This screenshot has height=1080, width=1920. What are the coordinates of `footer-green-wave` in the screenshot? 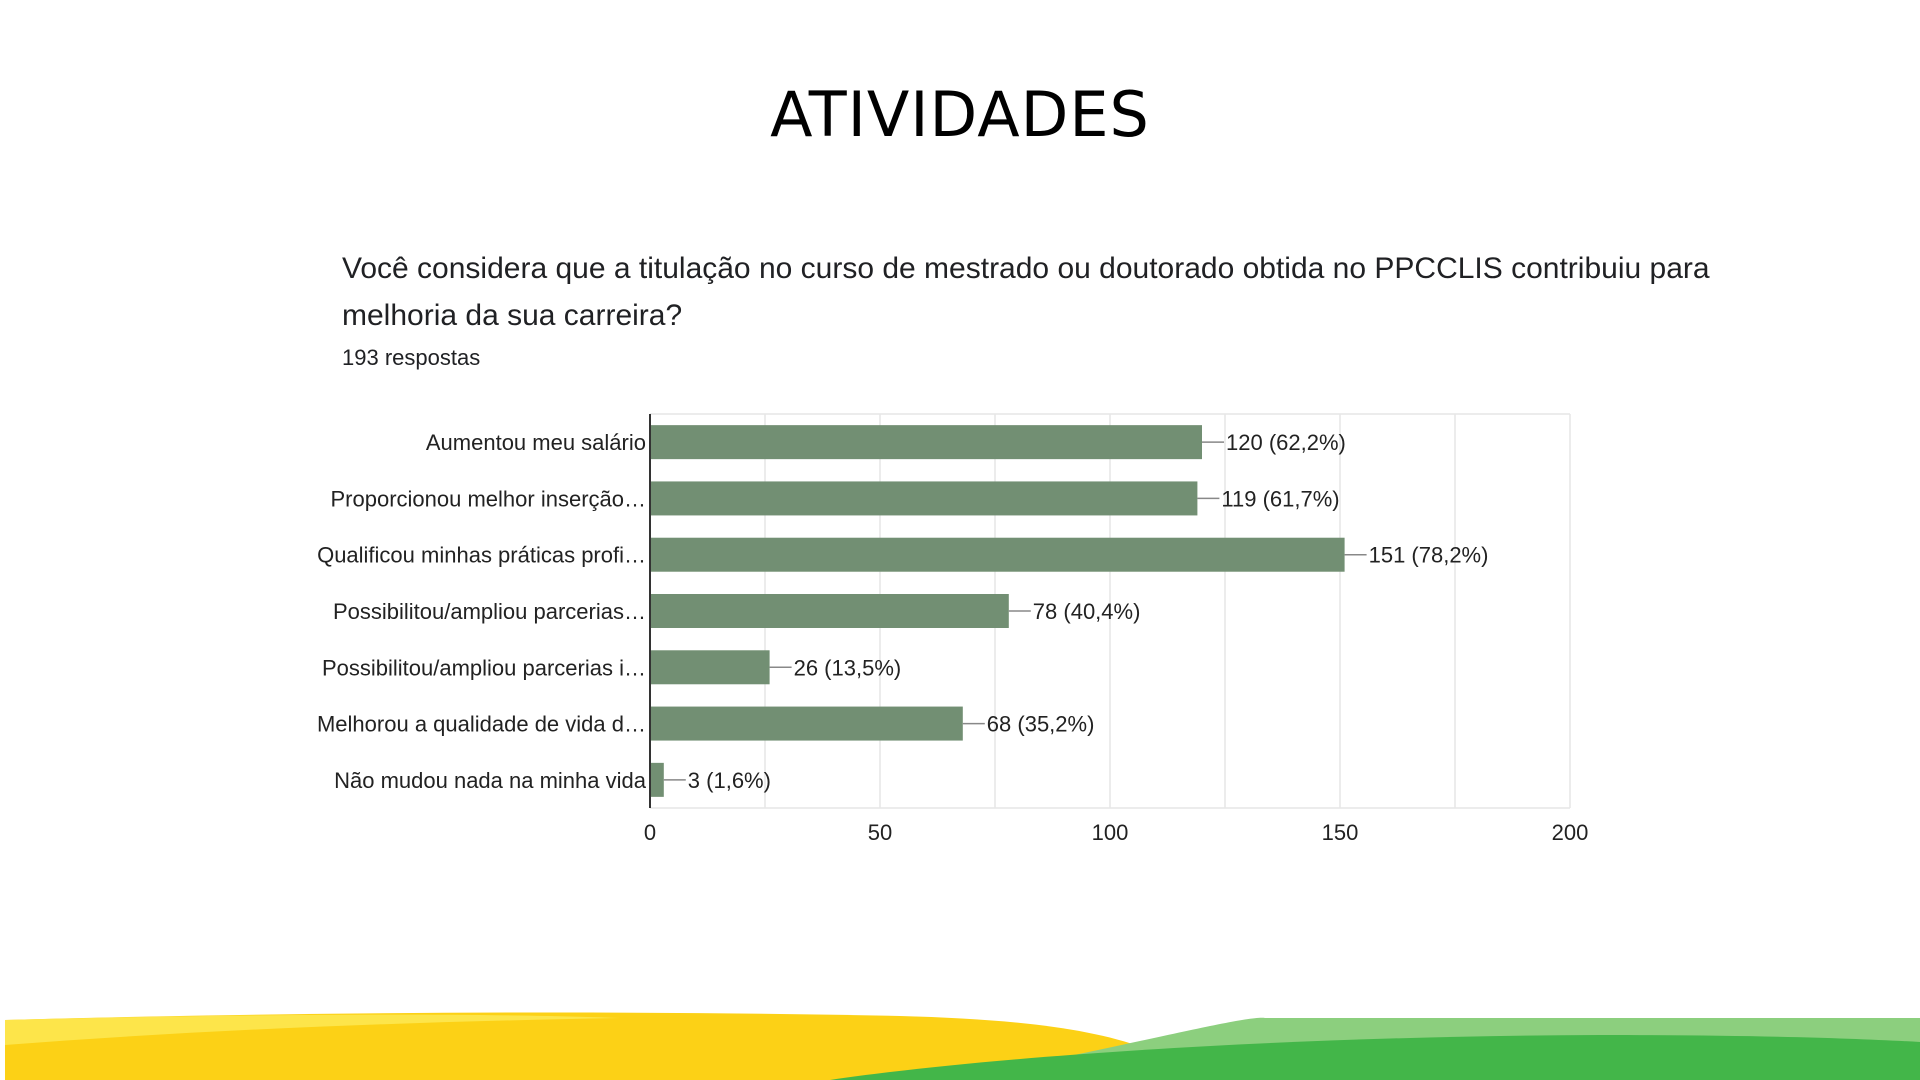 It's located at (1375, 1057).